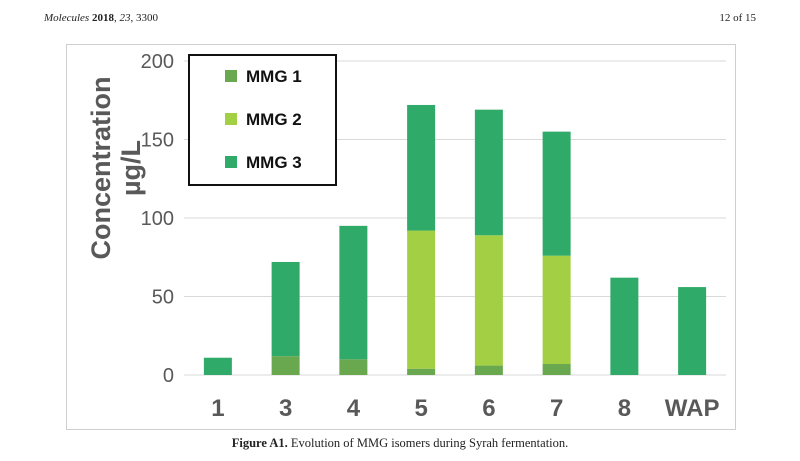  What do you see at coordinates (556, 408) in the screenshot?
I see `x-tick-label: 7` at bounding box center [556, 408].